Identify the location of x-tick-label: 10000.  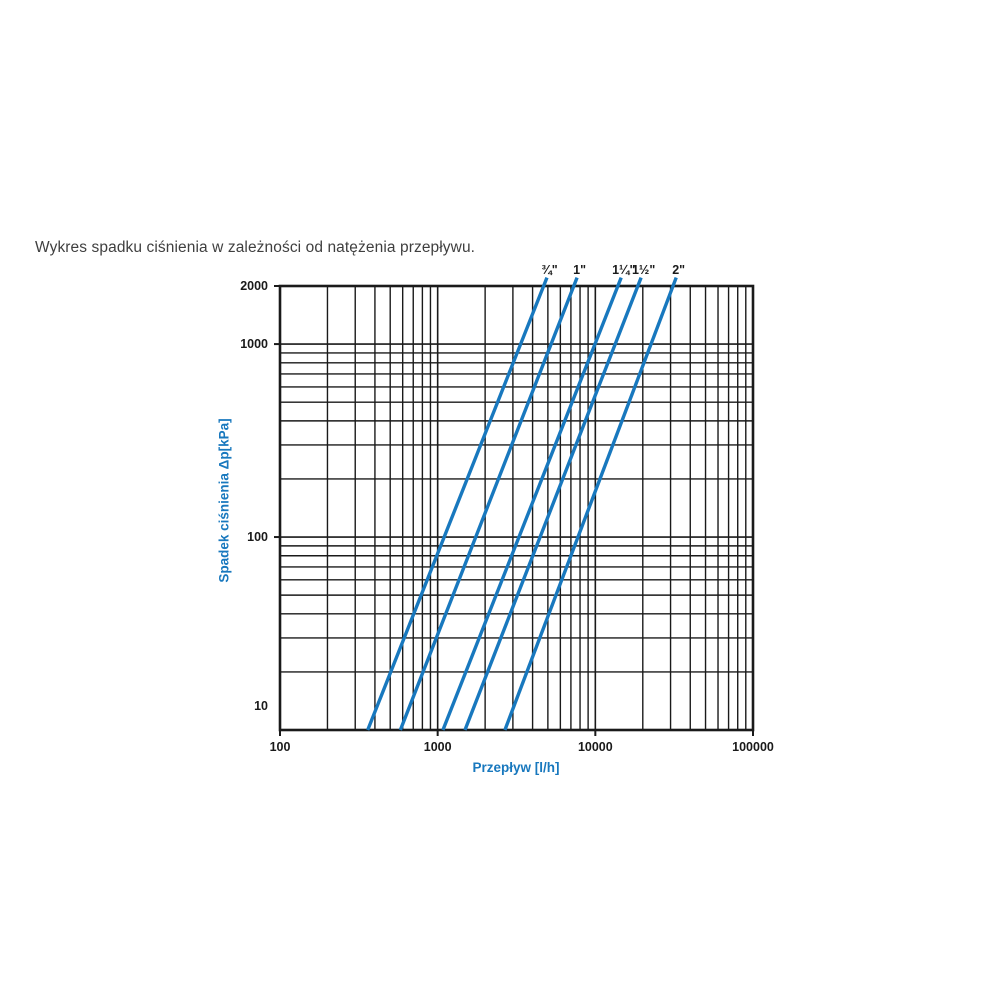
(595, 747).